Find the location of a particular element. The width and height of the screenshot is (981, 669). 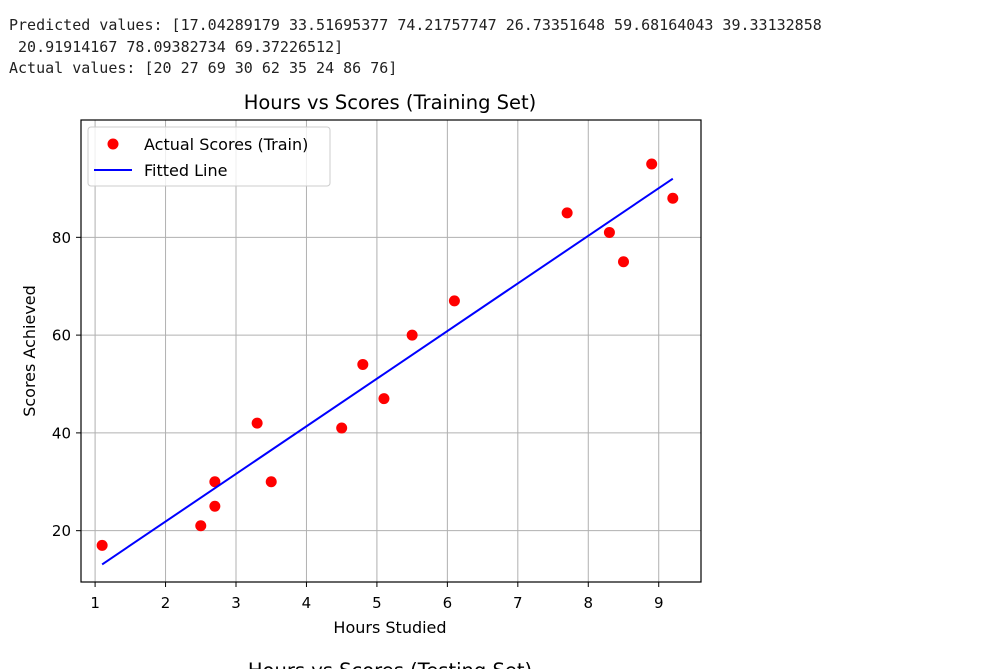

legend-label-actual: Actual Scores (Train) is located at coordinates (226, 144).